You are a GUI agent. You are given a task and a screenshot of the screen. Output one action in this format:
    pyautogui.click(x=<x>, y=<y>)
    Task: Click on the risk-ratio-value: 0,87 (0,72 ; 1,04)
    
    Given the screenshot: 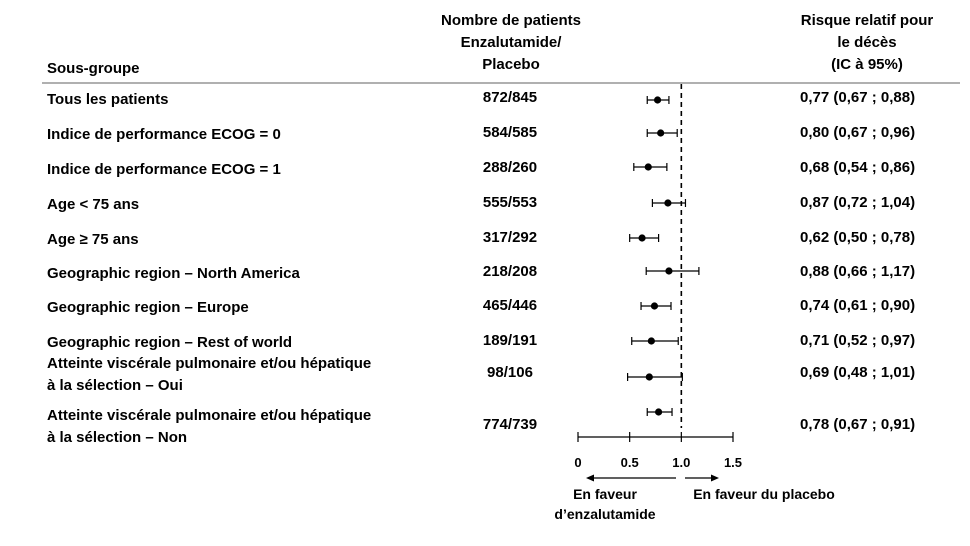 What is the action you would take?
    pyautogui.click(x=858, y=202)
    